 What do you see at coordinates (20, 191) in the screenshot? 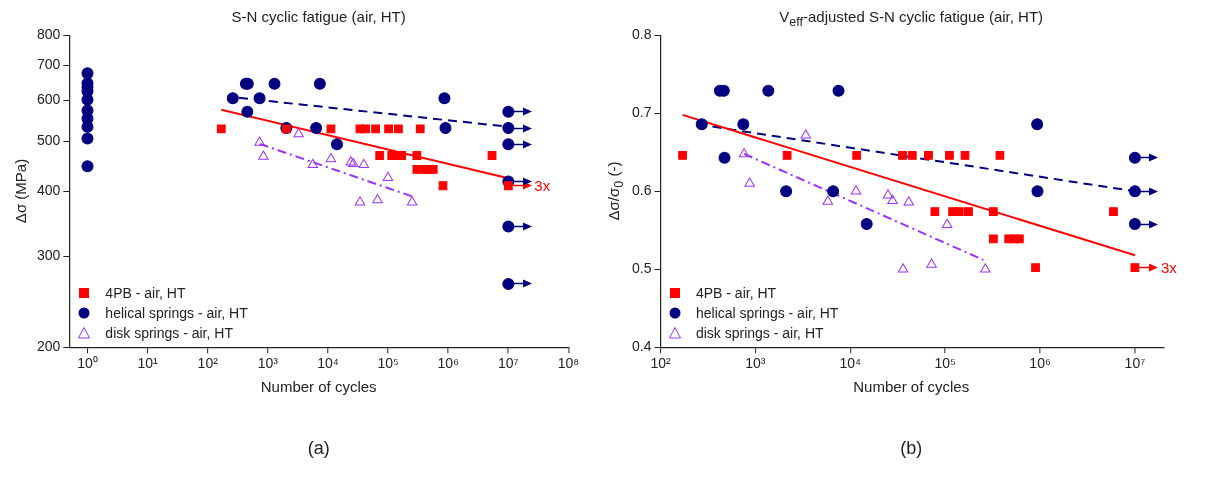
I see `y-axis-title: Δσ (MPa)` at bounding box center [20, 191].